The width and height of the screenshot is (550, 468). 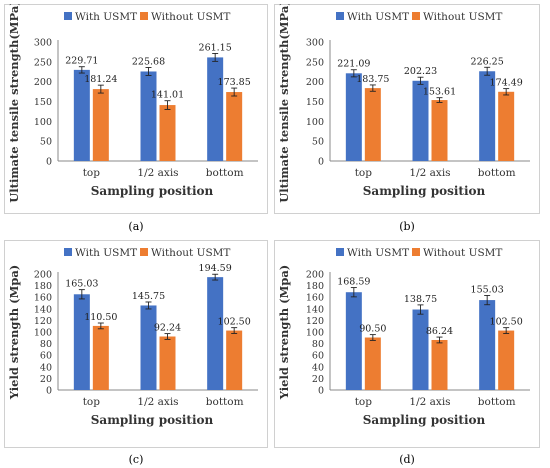 I want to click on x-tick-label: top, so click(x=364, y=173).